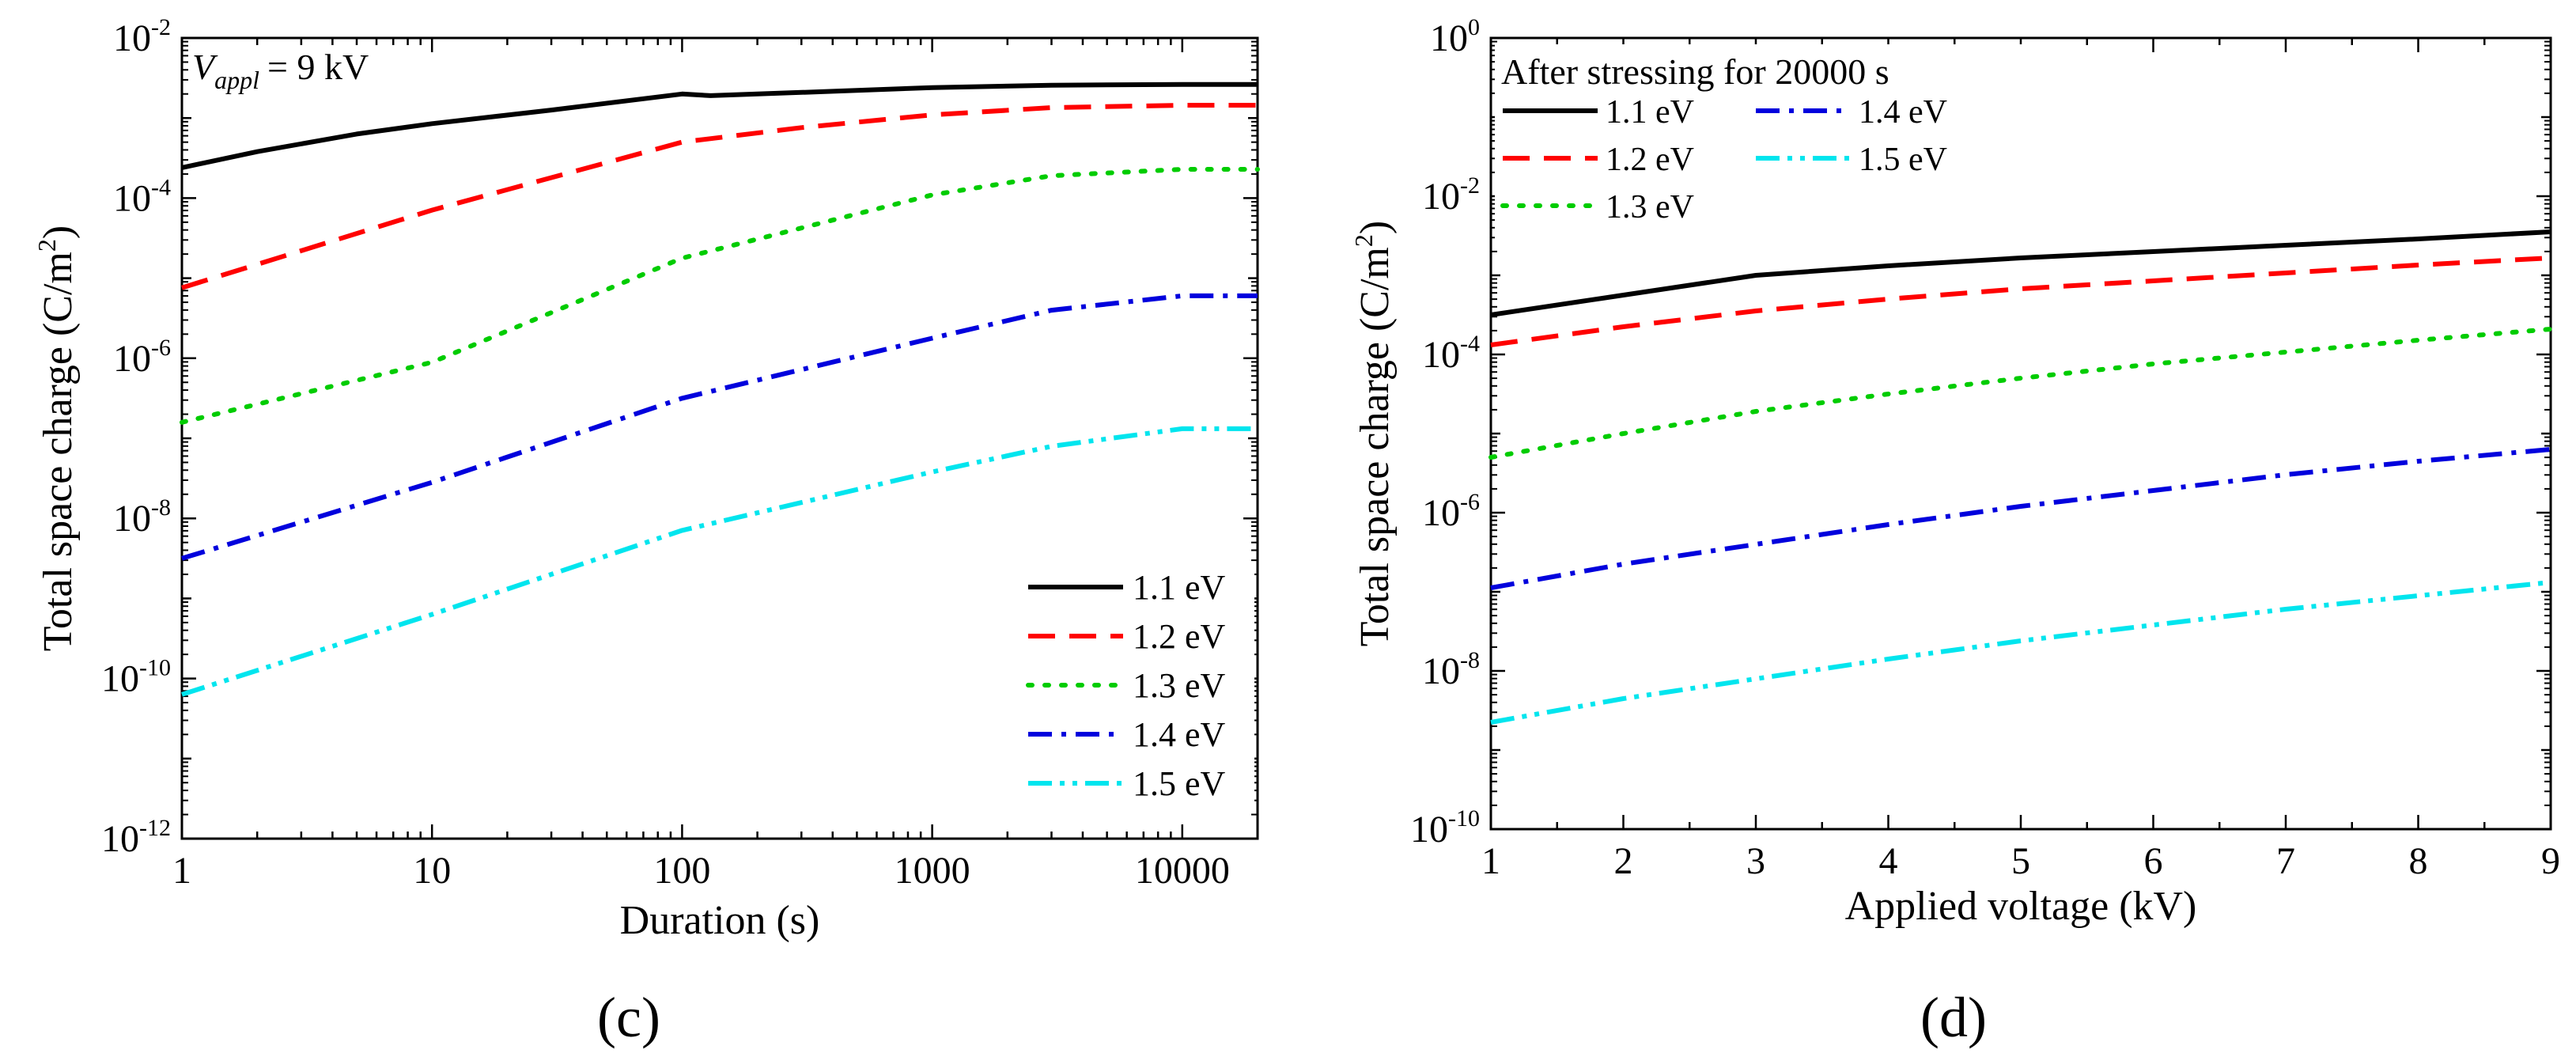 The height and width of the screenshot is (1057, 2576). I want to click on x-tick-label: 10, so click(432, 871).